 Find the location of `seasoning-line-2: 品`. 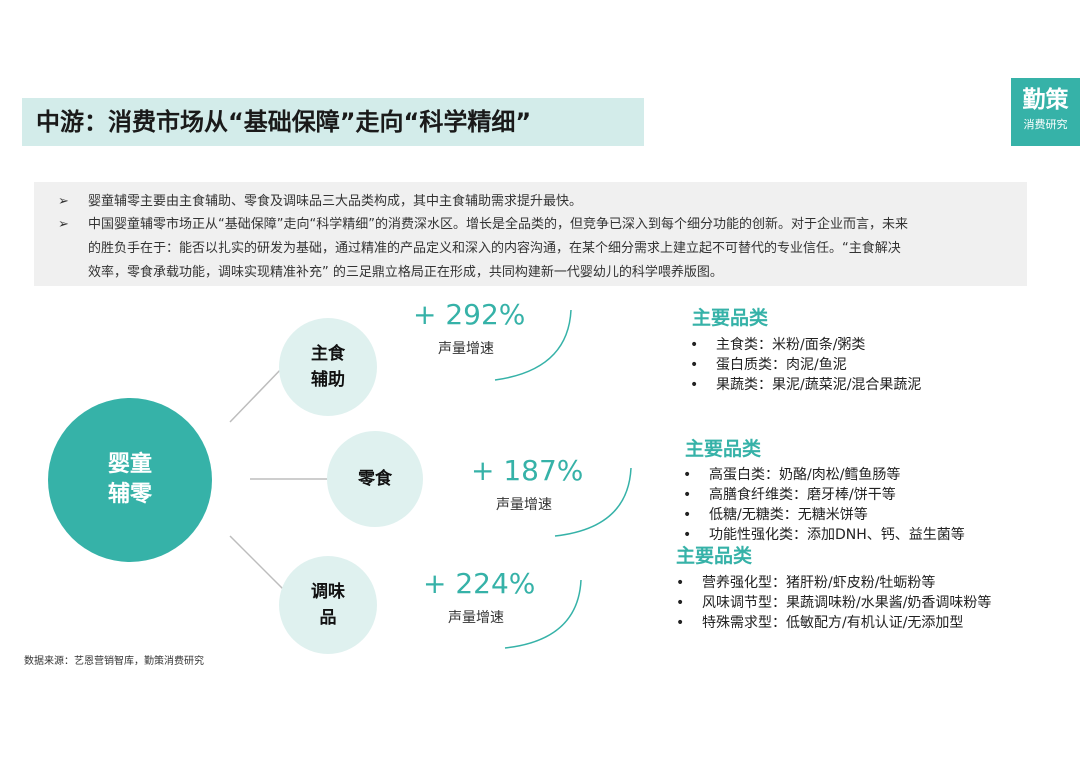

seasoning-line-2: 品 is located at coordinates (328, 618).